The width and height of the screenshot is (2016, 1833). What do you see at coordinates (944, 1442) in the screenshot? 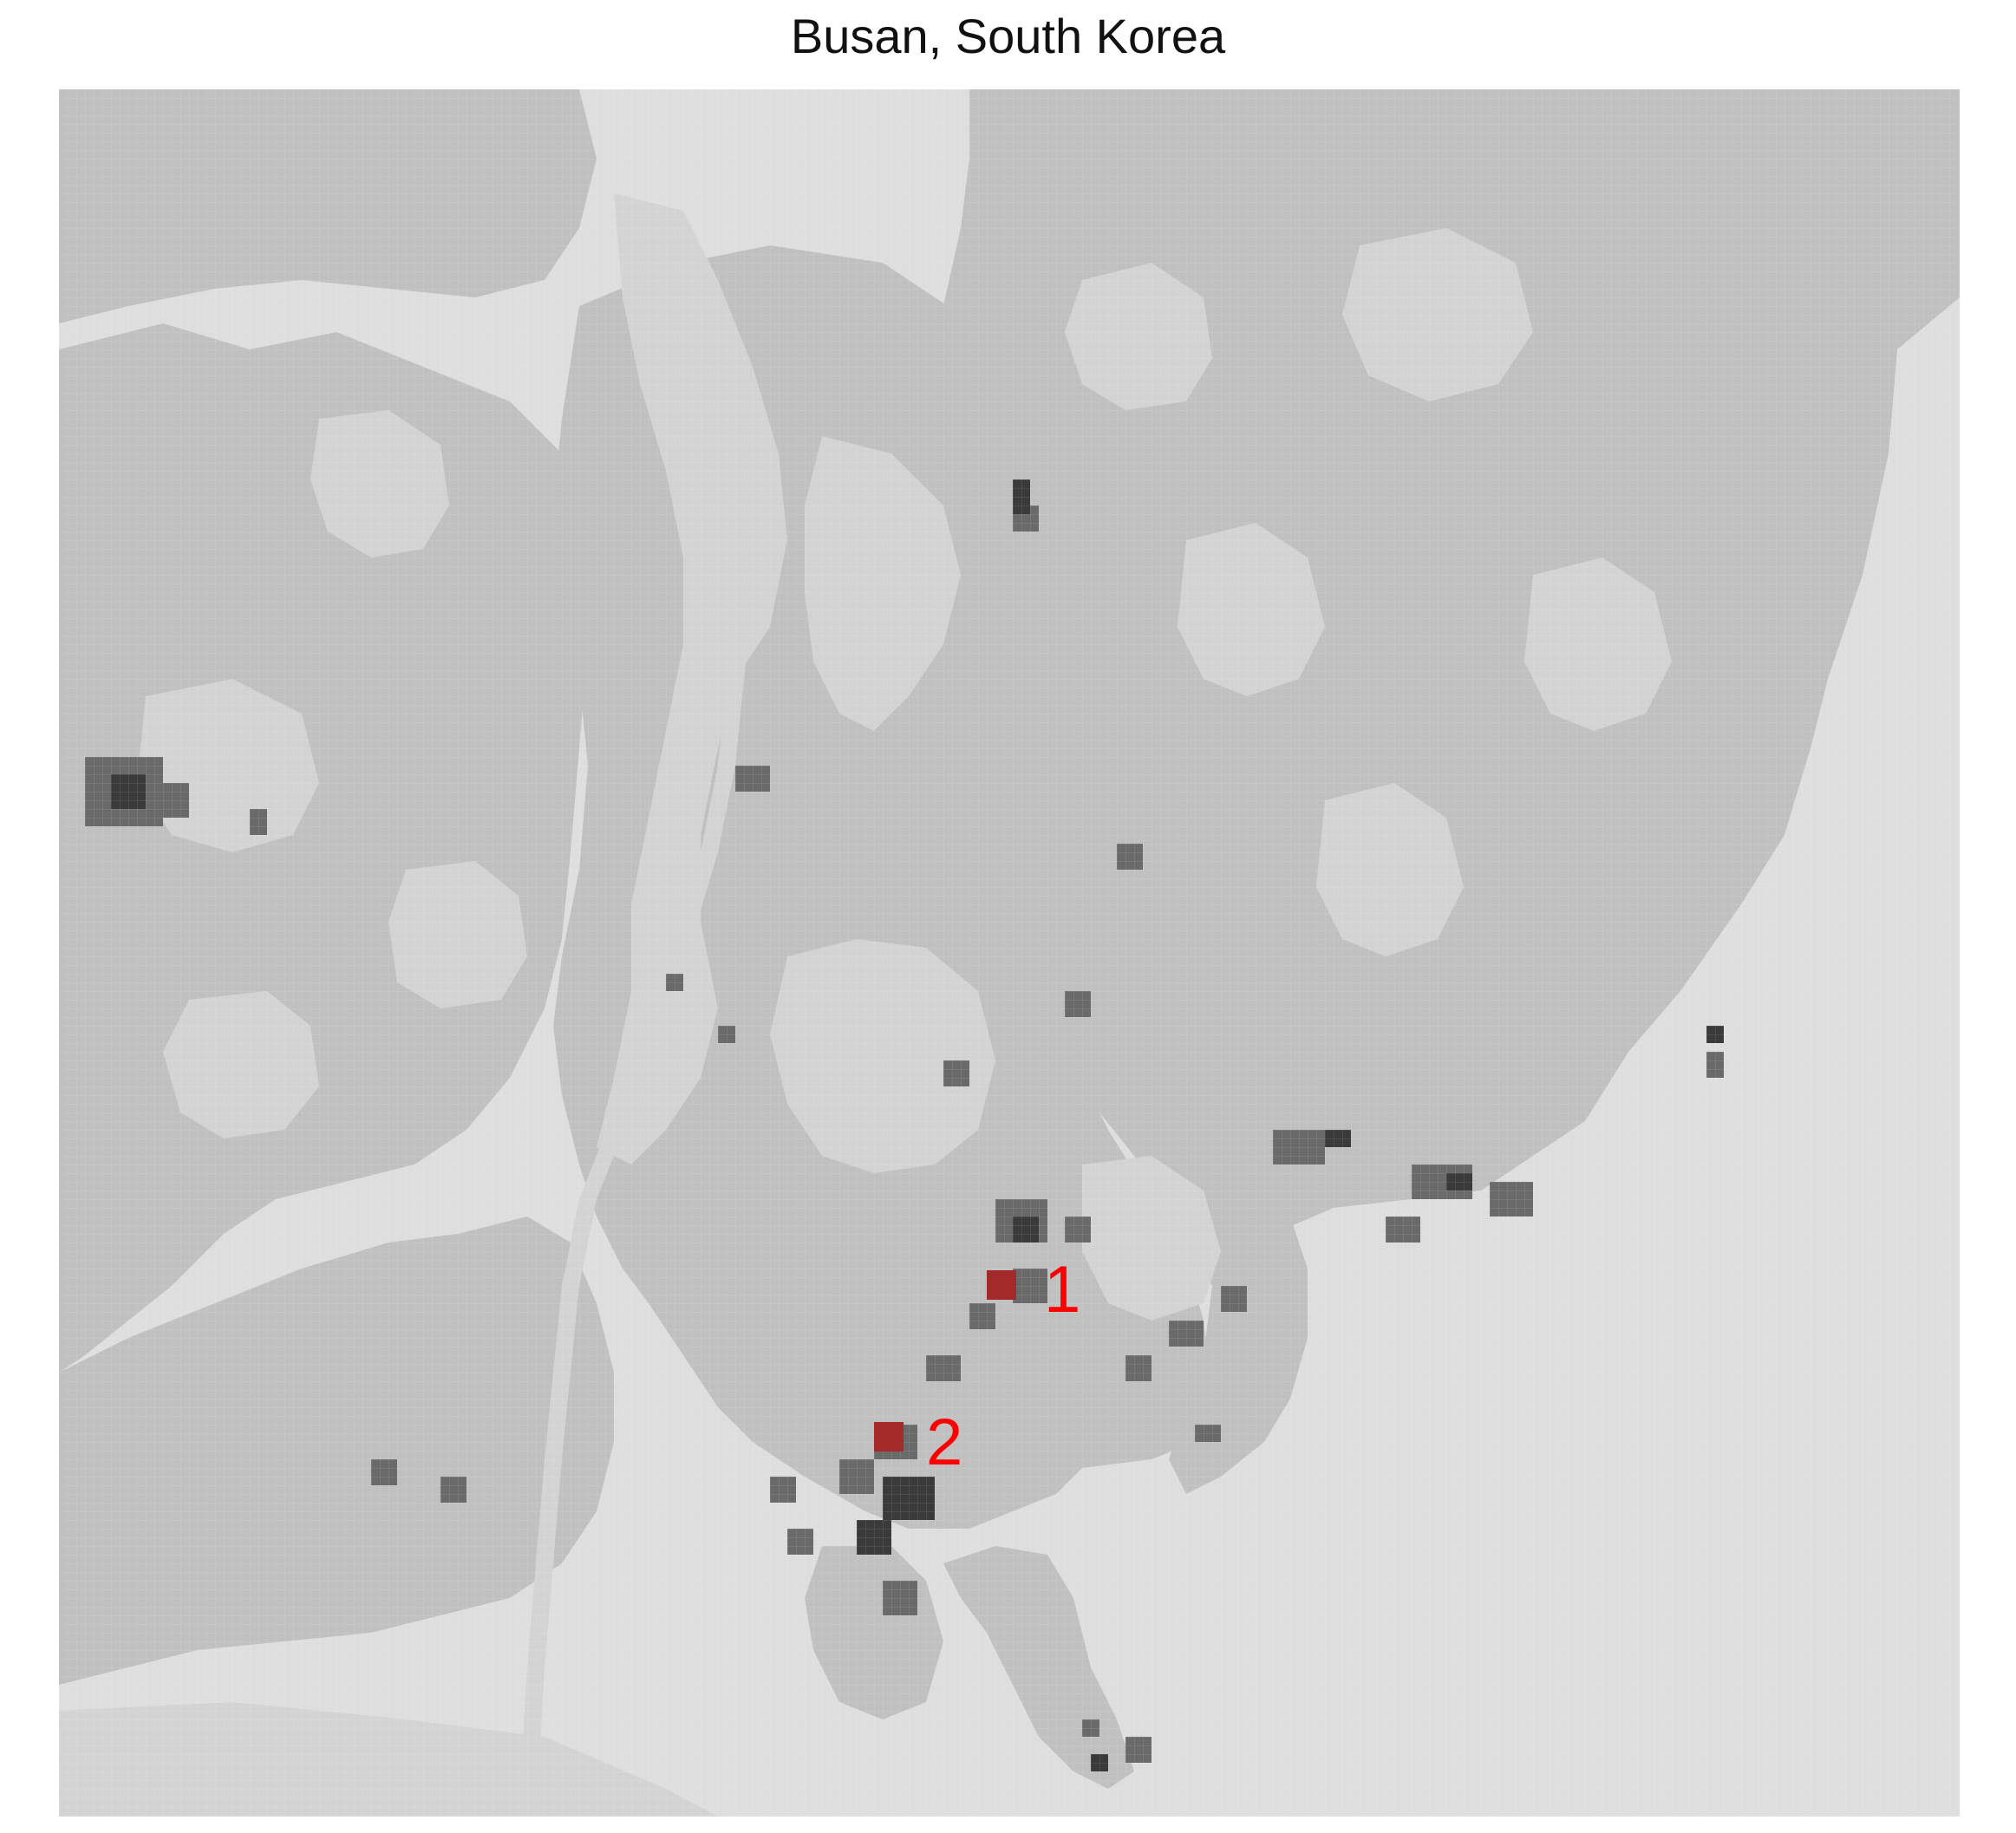
I see `marker-2-label: 2` at bounding box center [944, 1442].